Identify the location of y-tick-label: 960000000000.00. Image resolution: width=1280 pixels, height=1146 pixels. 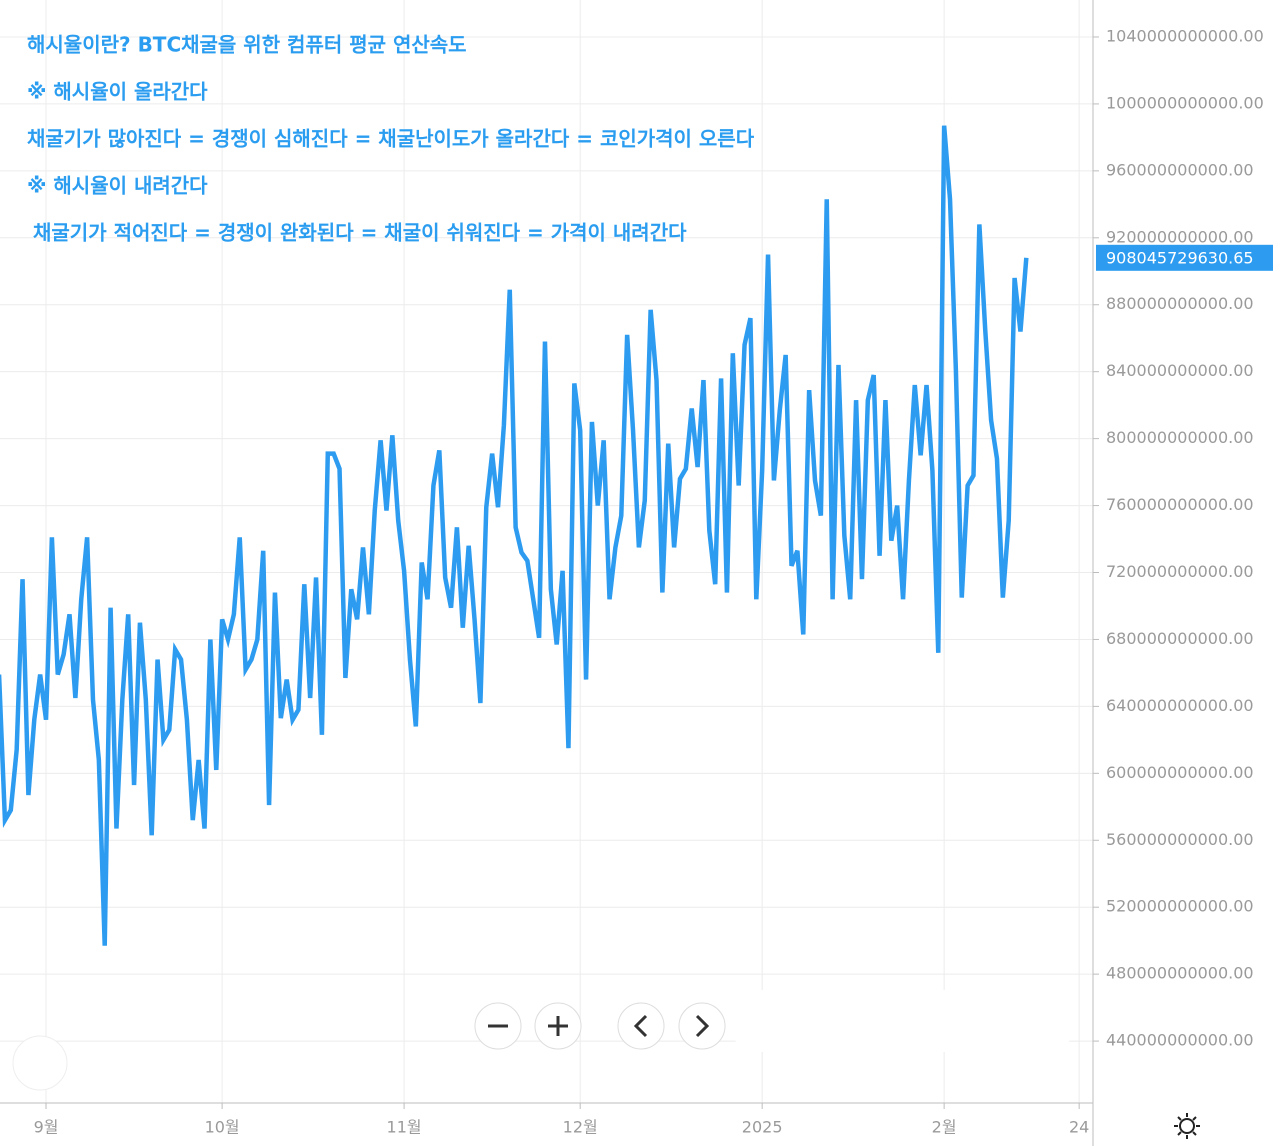
(1180, 169).